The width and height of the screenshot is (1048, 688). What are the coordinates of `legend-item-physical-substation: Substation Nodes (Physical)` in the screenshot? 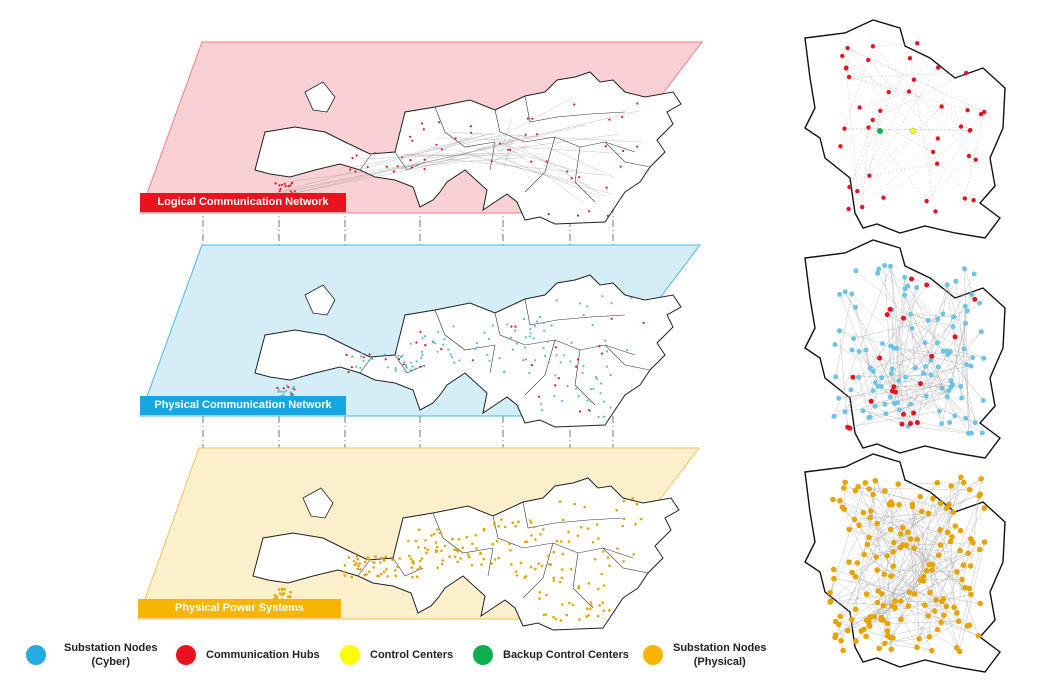 It's located at (705, 655).